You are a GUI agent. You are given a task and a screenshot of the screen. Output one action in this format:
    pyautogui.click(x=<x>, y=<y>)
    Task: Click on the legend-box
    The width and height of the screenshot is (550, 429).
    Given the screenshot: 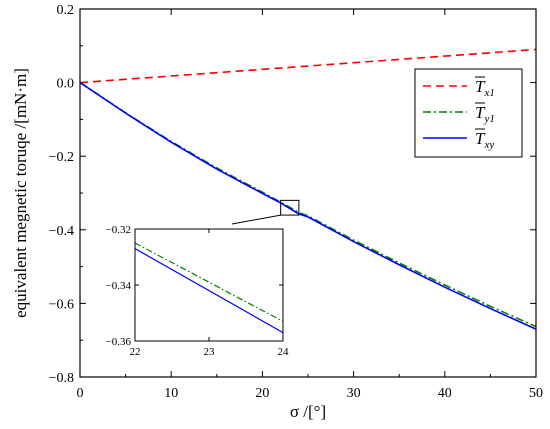 What is the action you would take?
    pyautogui.click(x=468, y=113)
    